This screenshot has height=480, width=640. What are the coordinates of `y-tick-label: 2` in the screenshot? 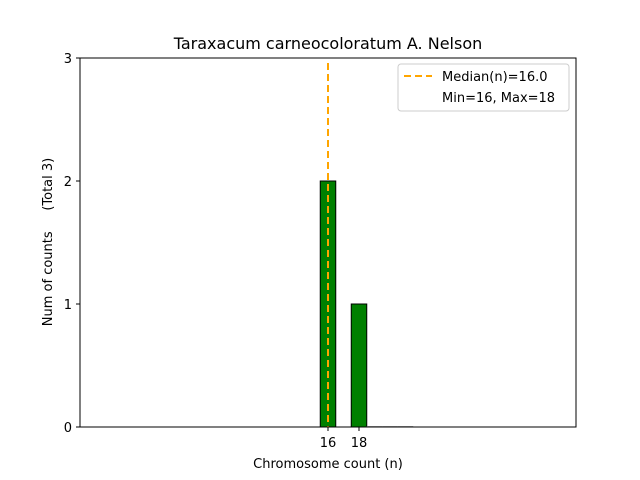 It's located at (68, 182).